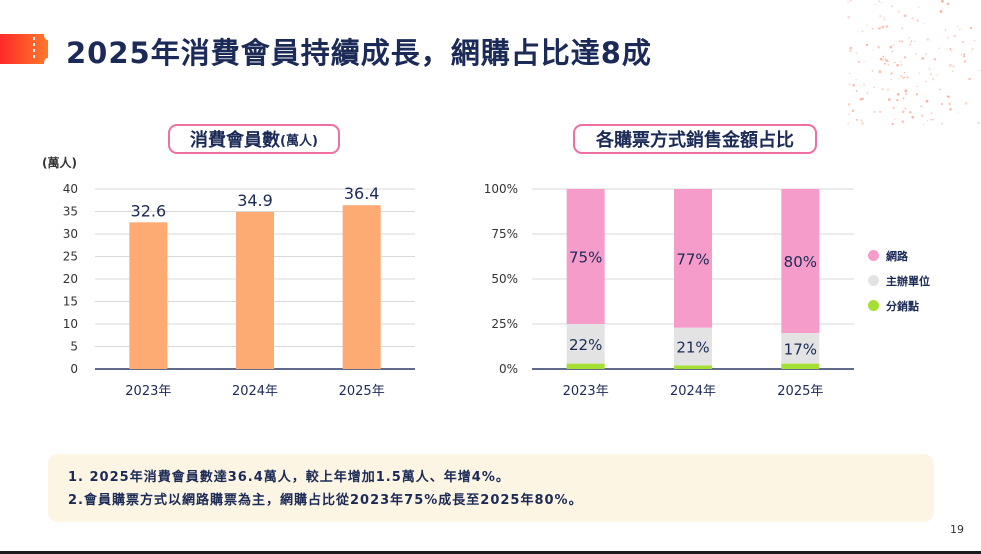  What do you see at coordinates (873, 280) in the screenshot?
I see `legend-dot-organizer` at bounding box center [873, 280].